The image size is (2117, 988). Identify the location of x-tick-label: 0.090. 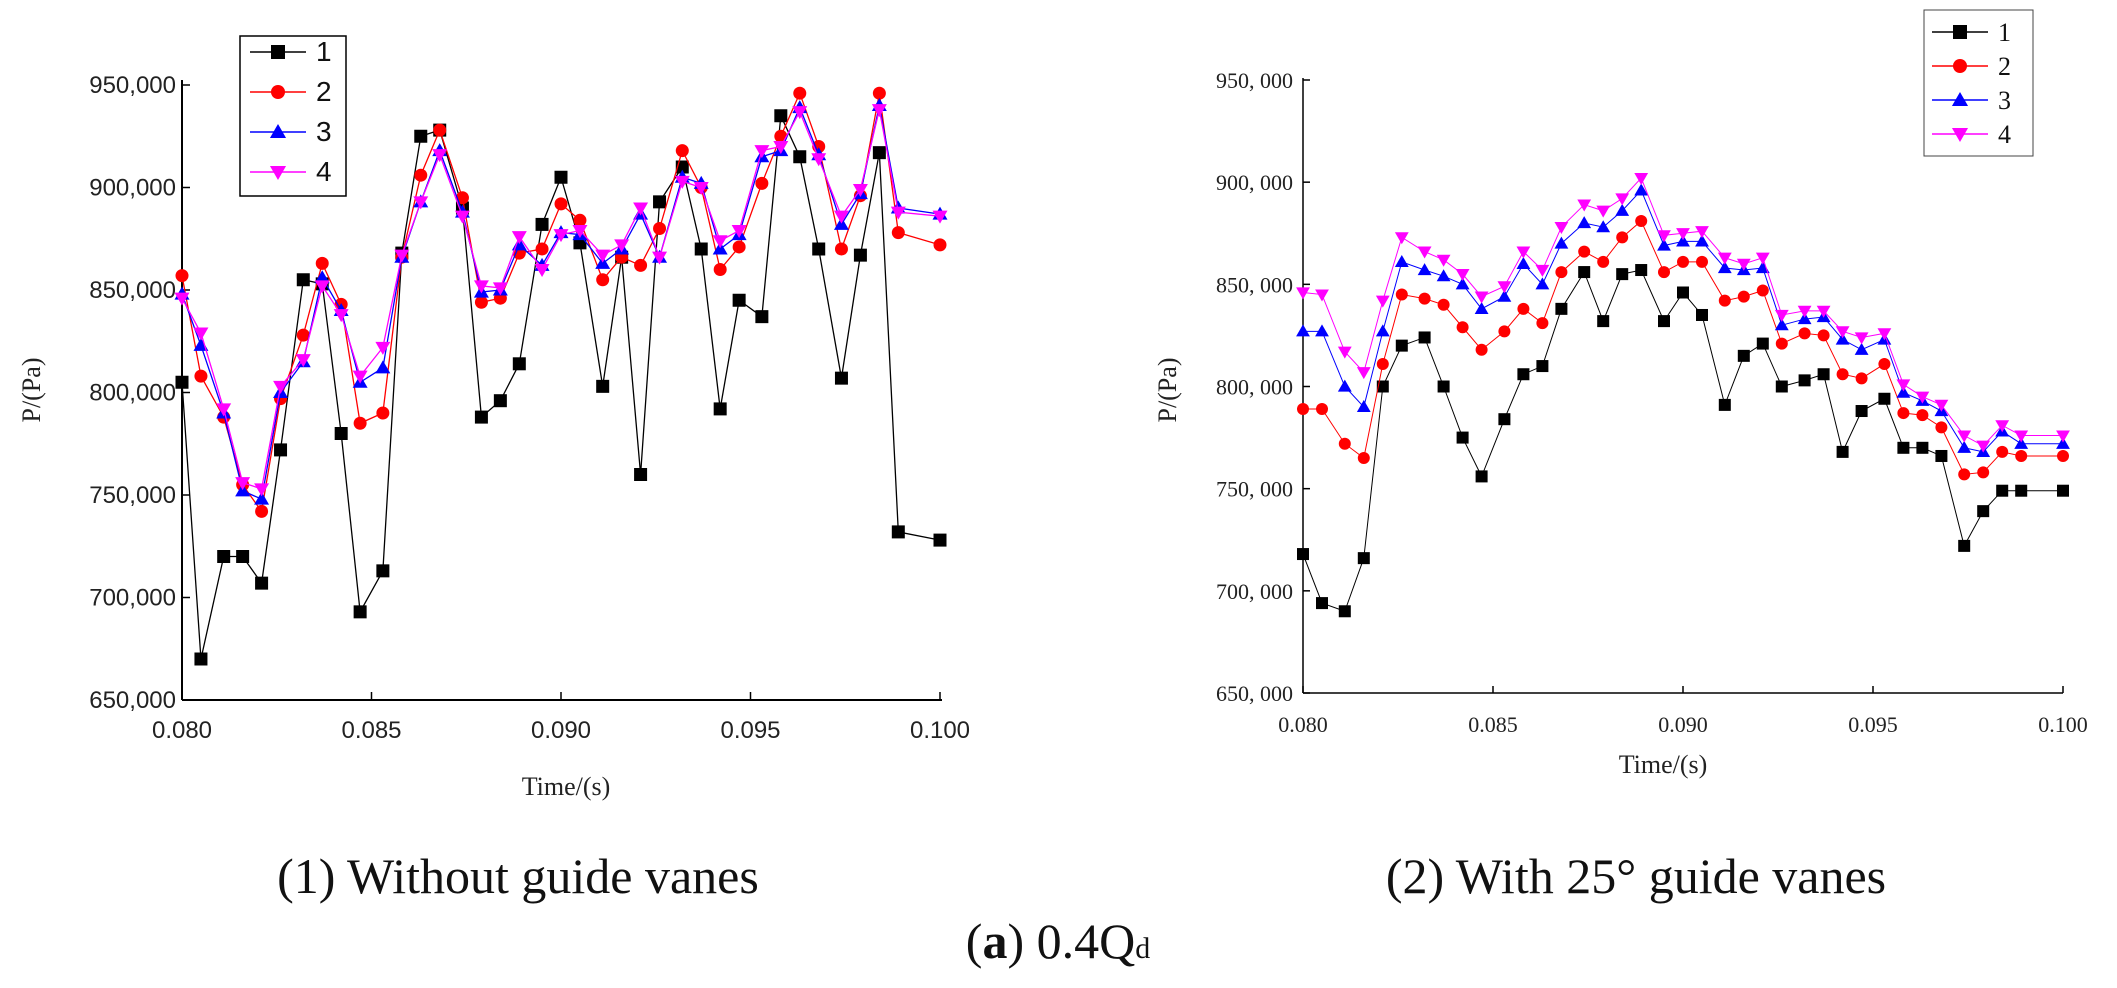
(1683, 724).